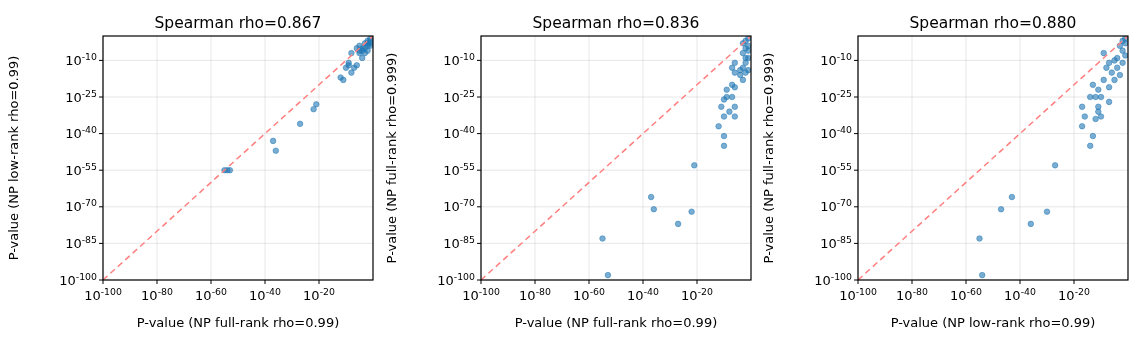 This screenshot has width=1140, height=347. Describe the element at coordinates (13, 158) in the screenshot. I see `y-axis-title: P-value (NP low-rank rho=0.99)` at that location.